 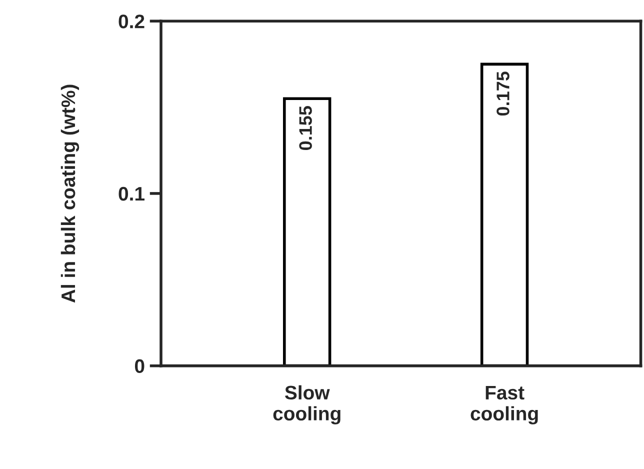 I want to click on y-tick-label: 0.2, so click(x=131, y=21).